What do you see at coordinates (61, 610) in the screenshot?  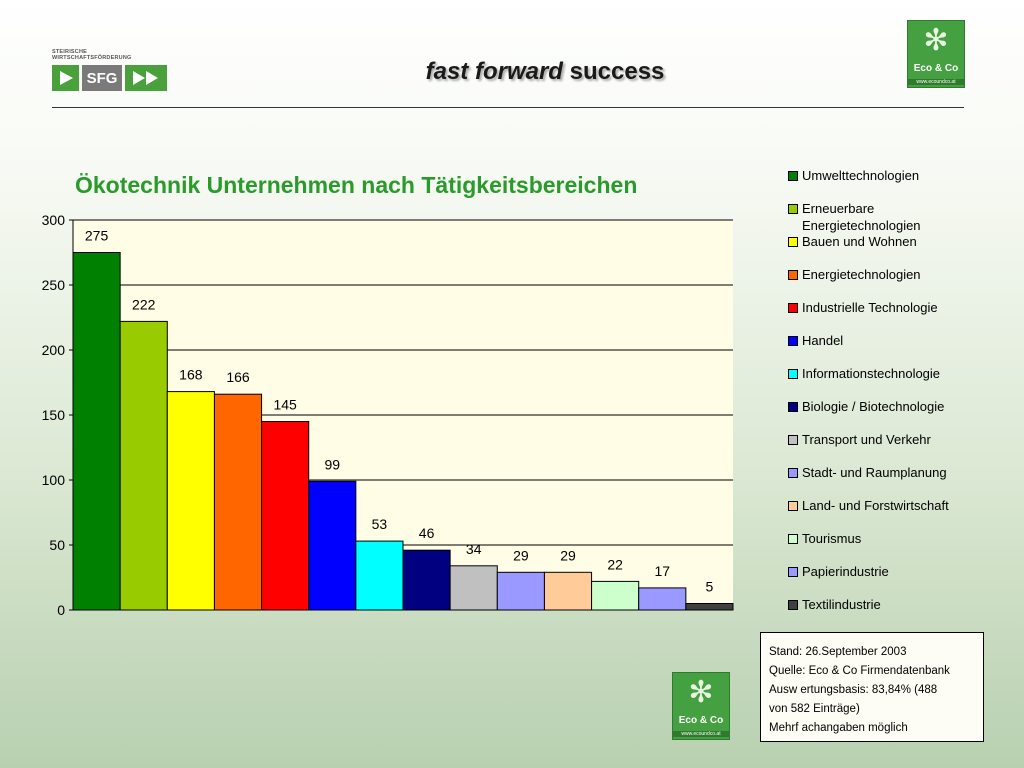 I see `y-tick-label: 0` at bounding box center [61, 610].